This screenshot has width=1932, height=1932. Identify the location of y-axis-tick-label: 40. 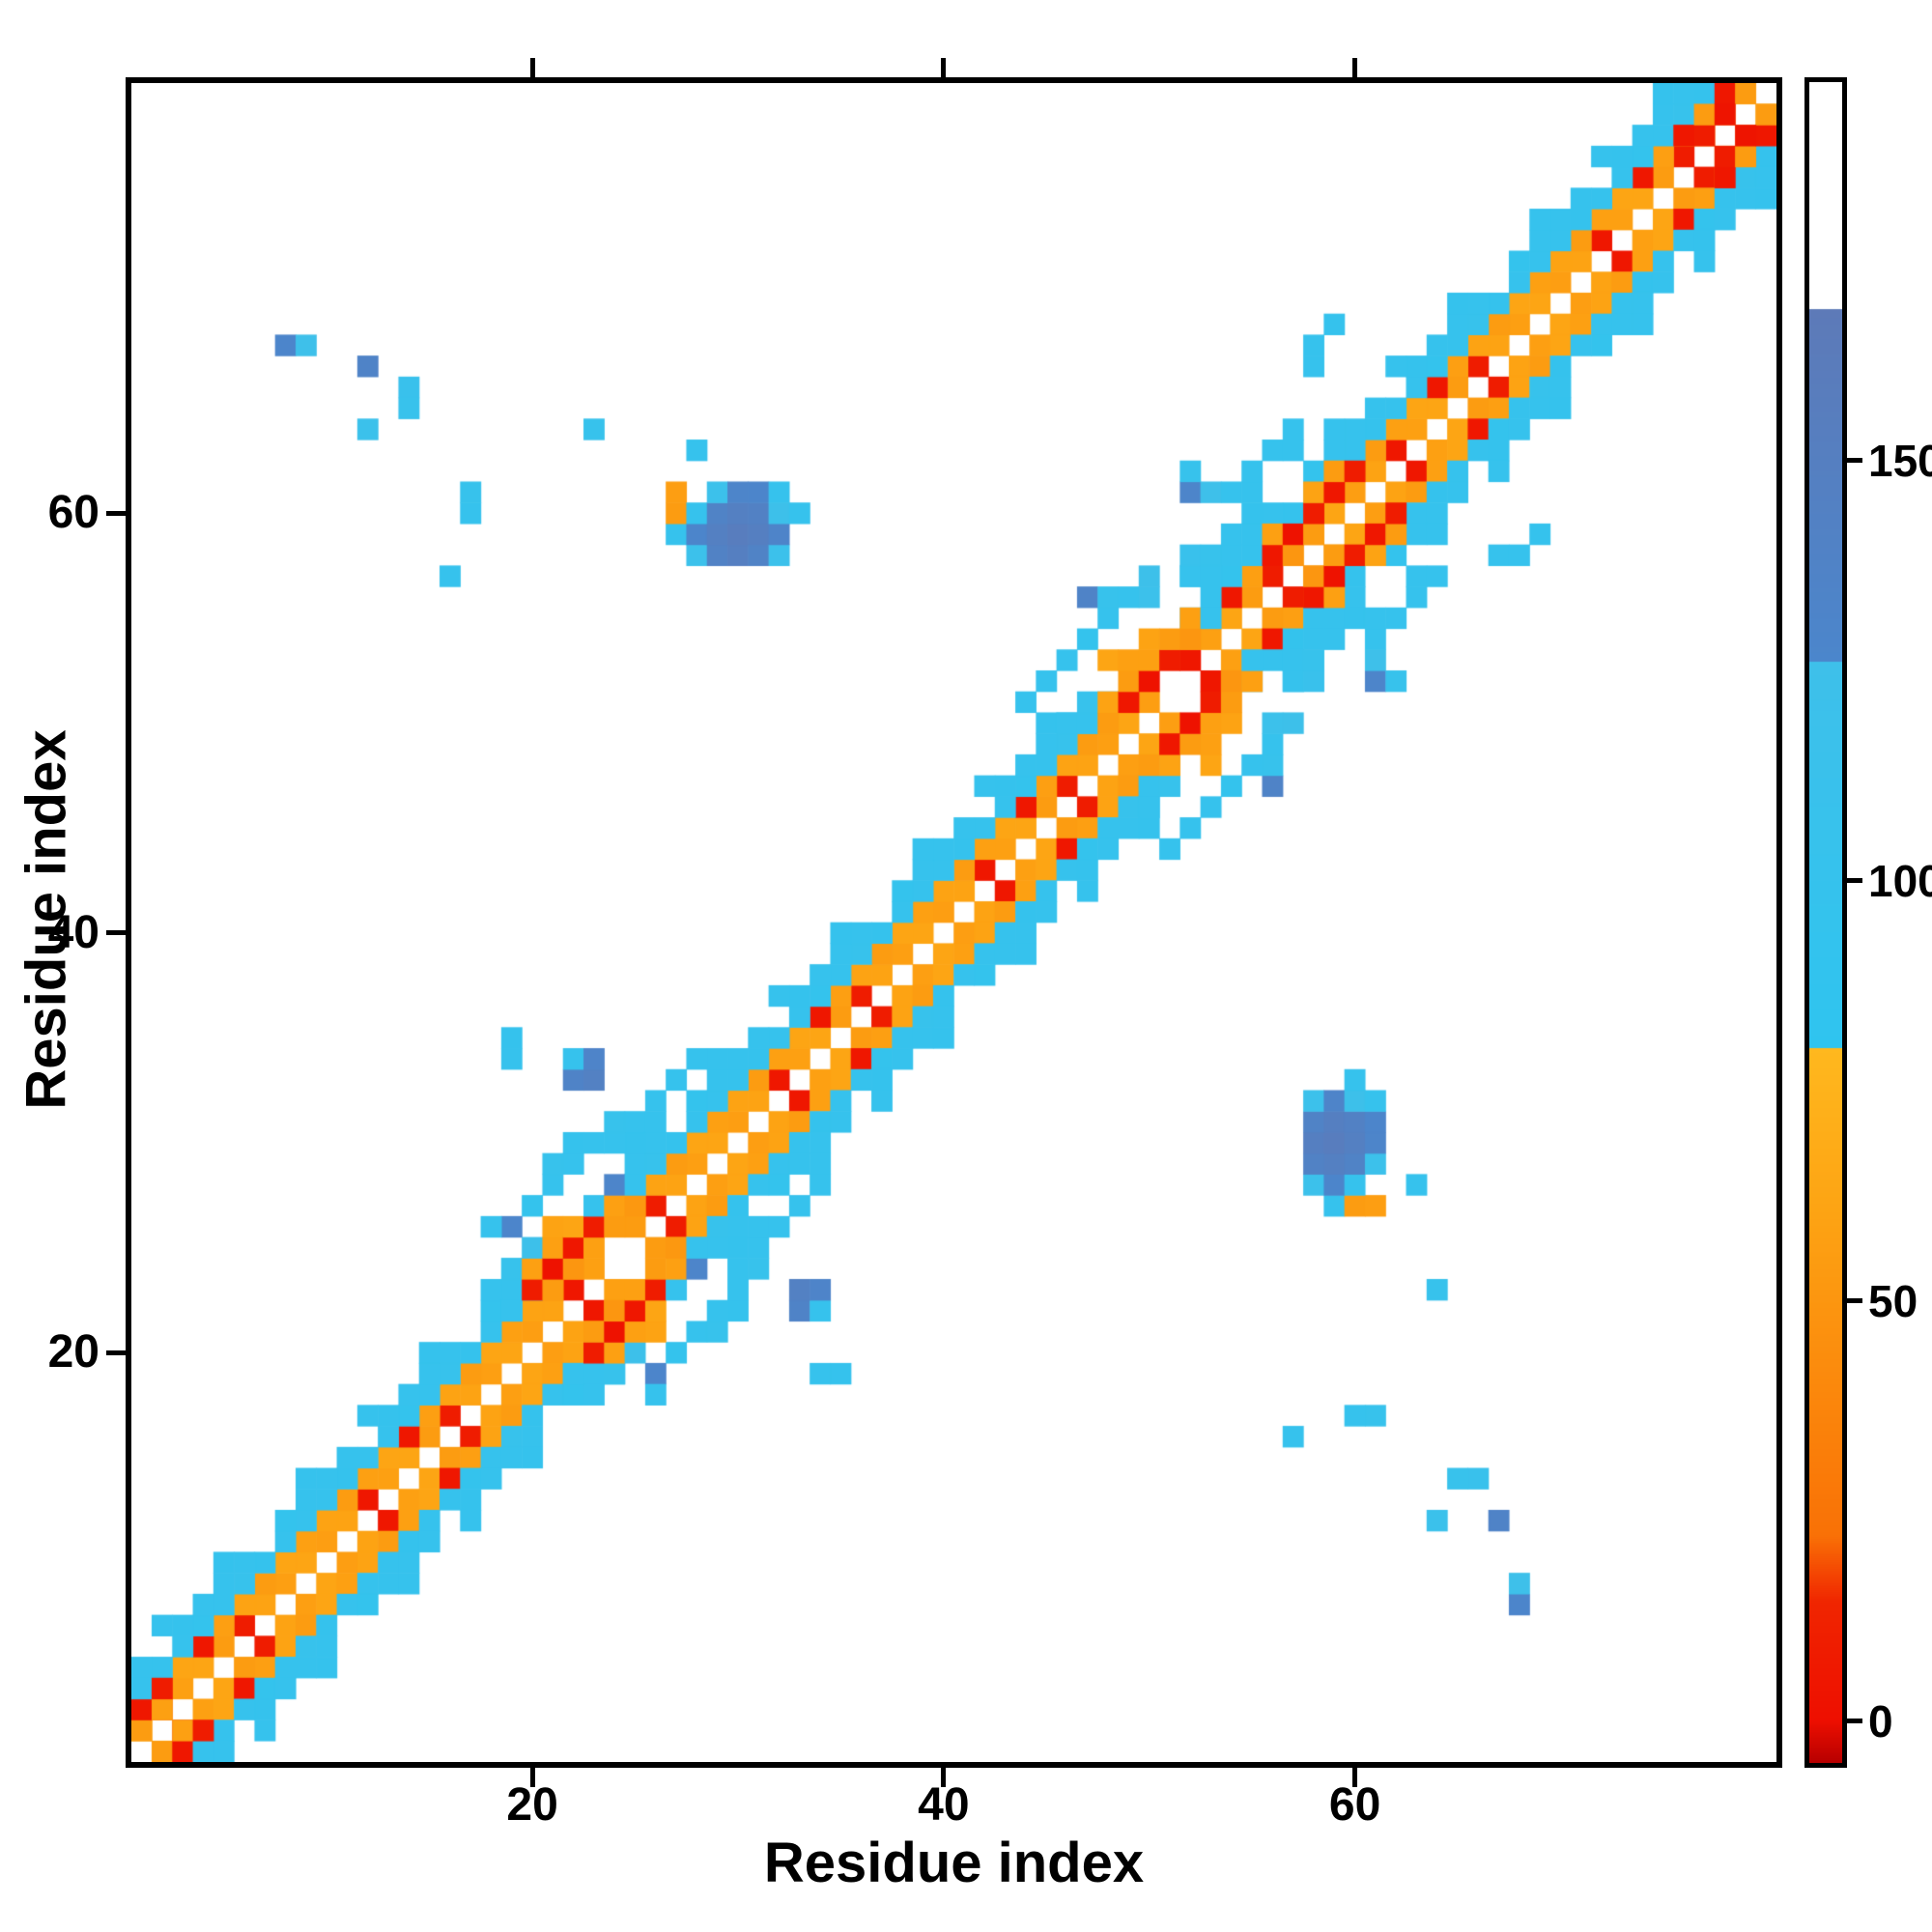
(73, 932).